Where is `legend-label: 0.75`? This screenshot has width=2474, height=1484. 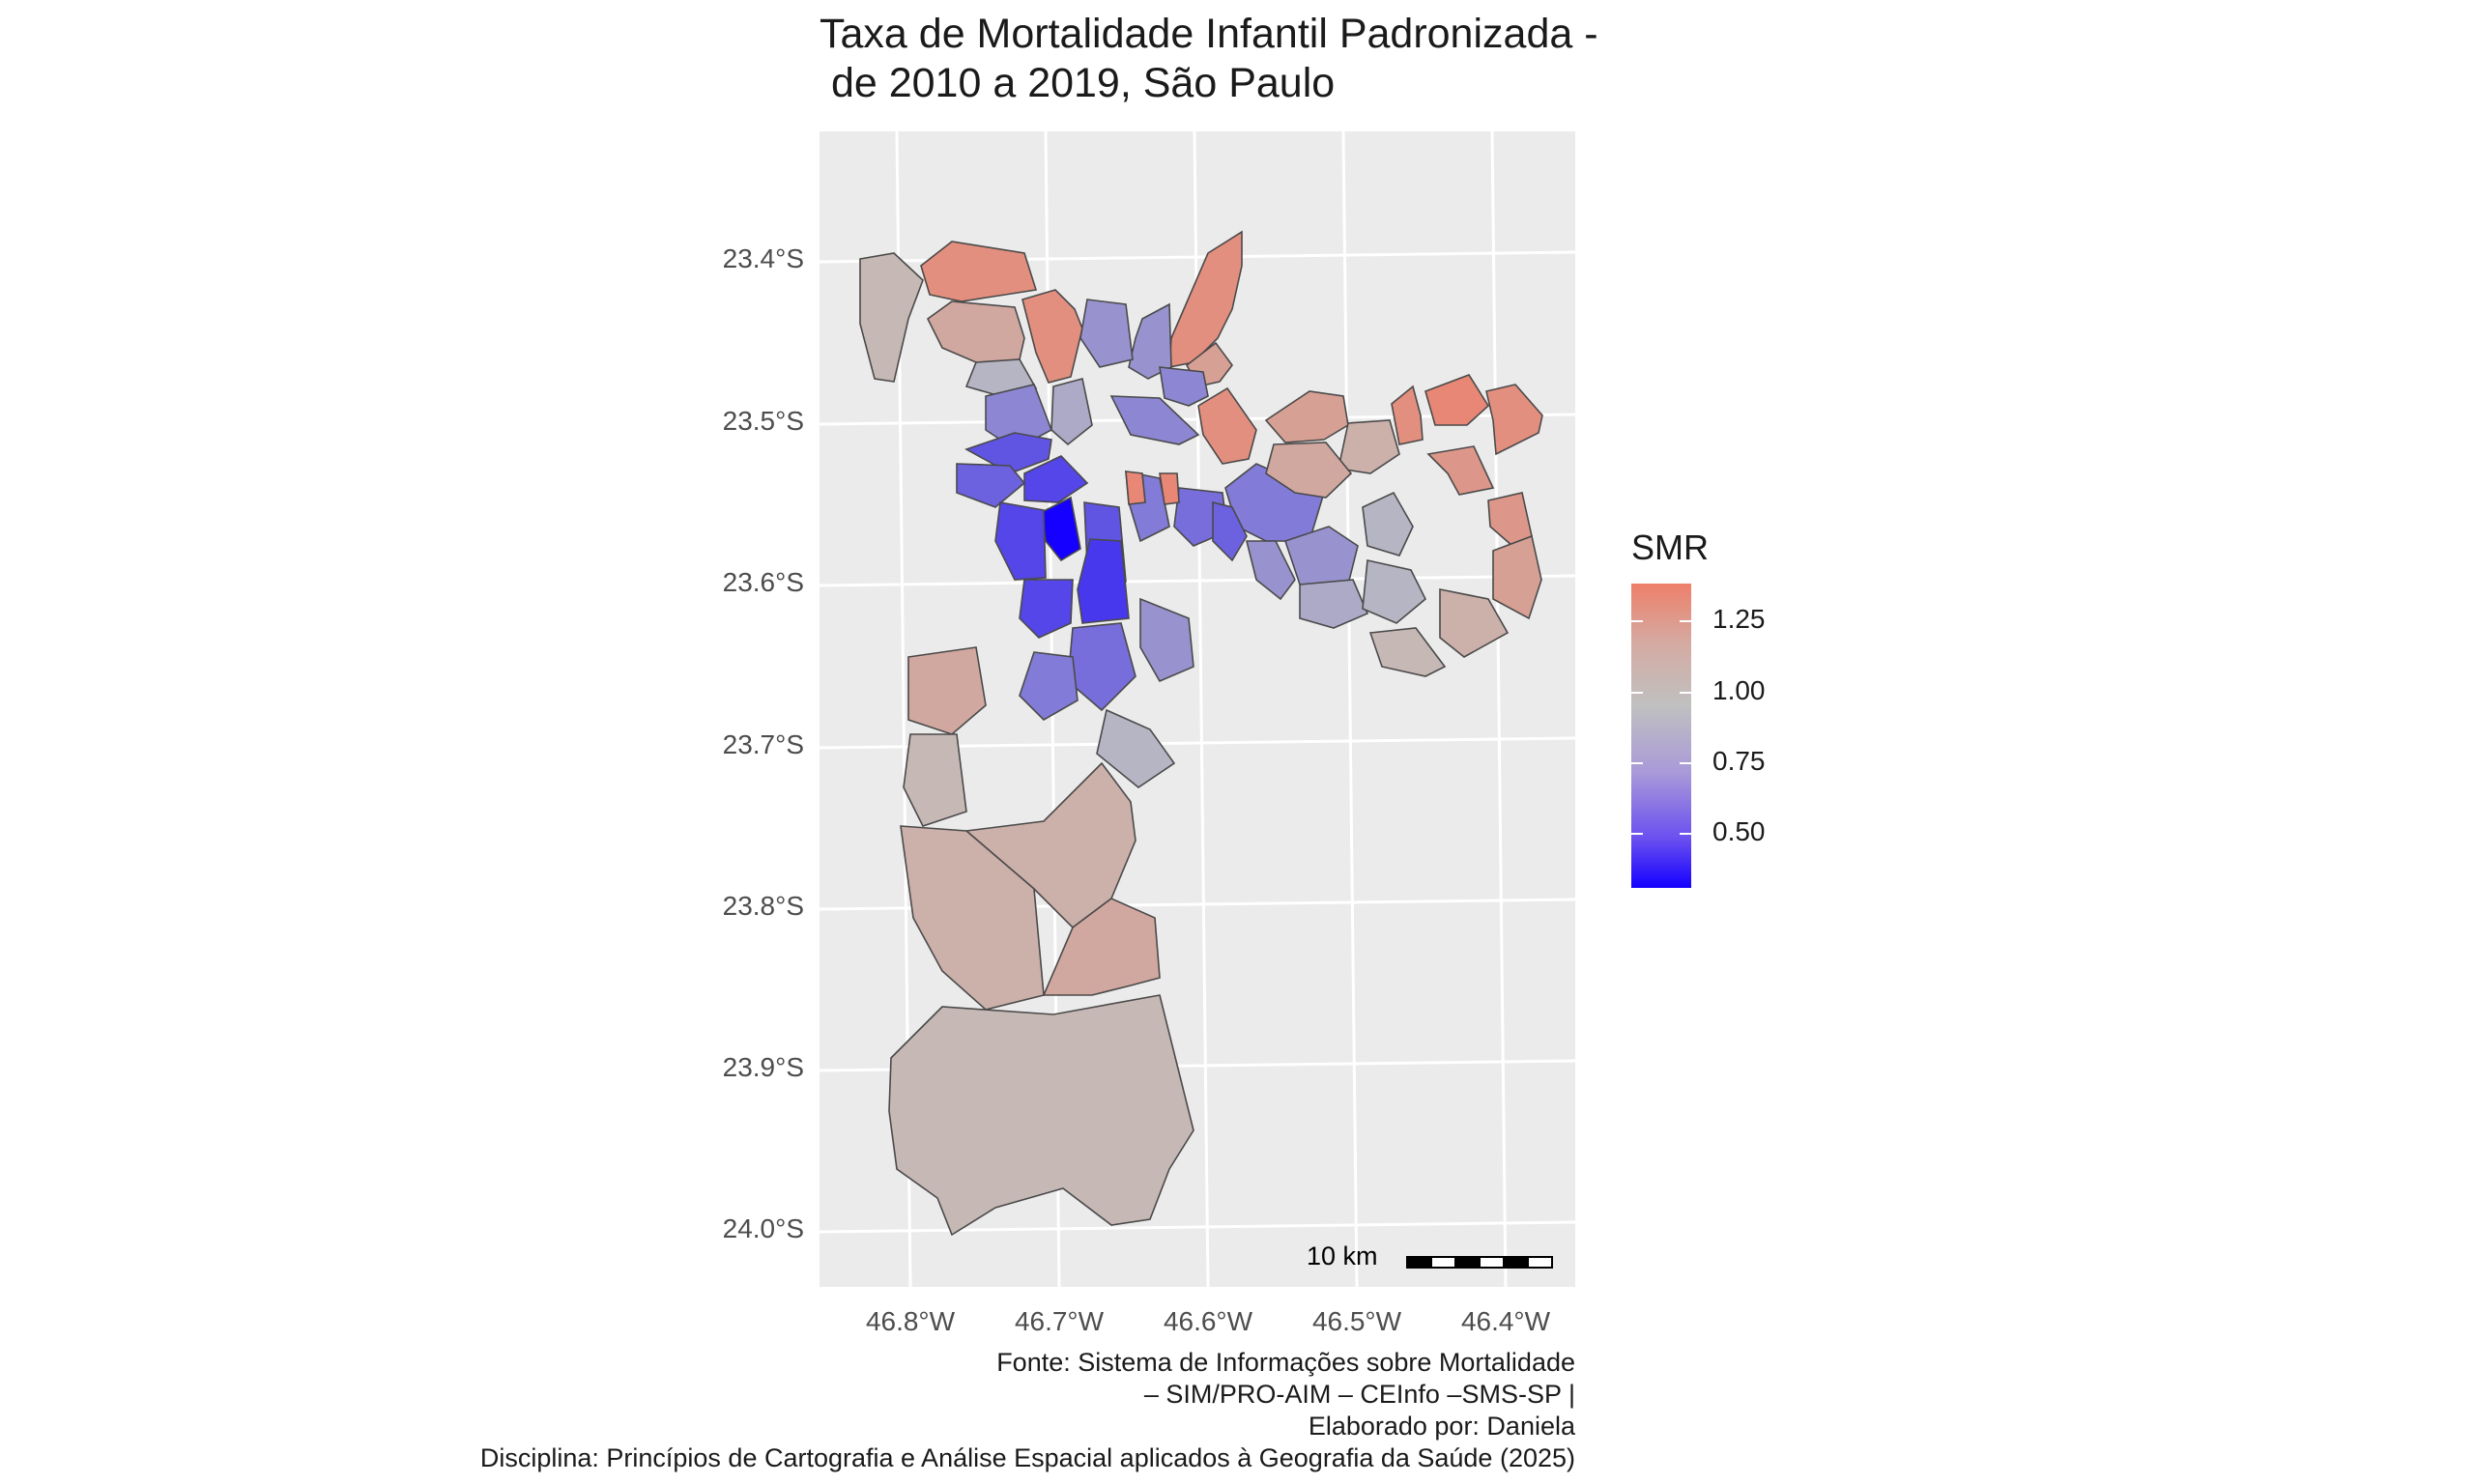
legend-label: 0.75 is located at coordinates (1739, 761).